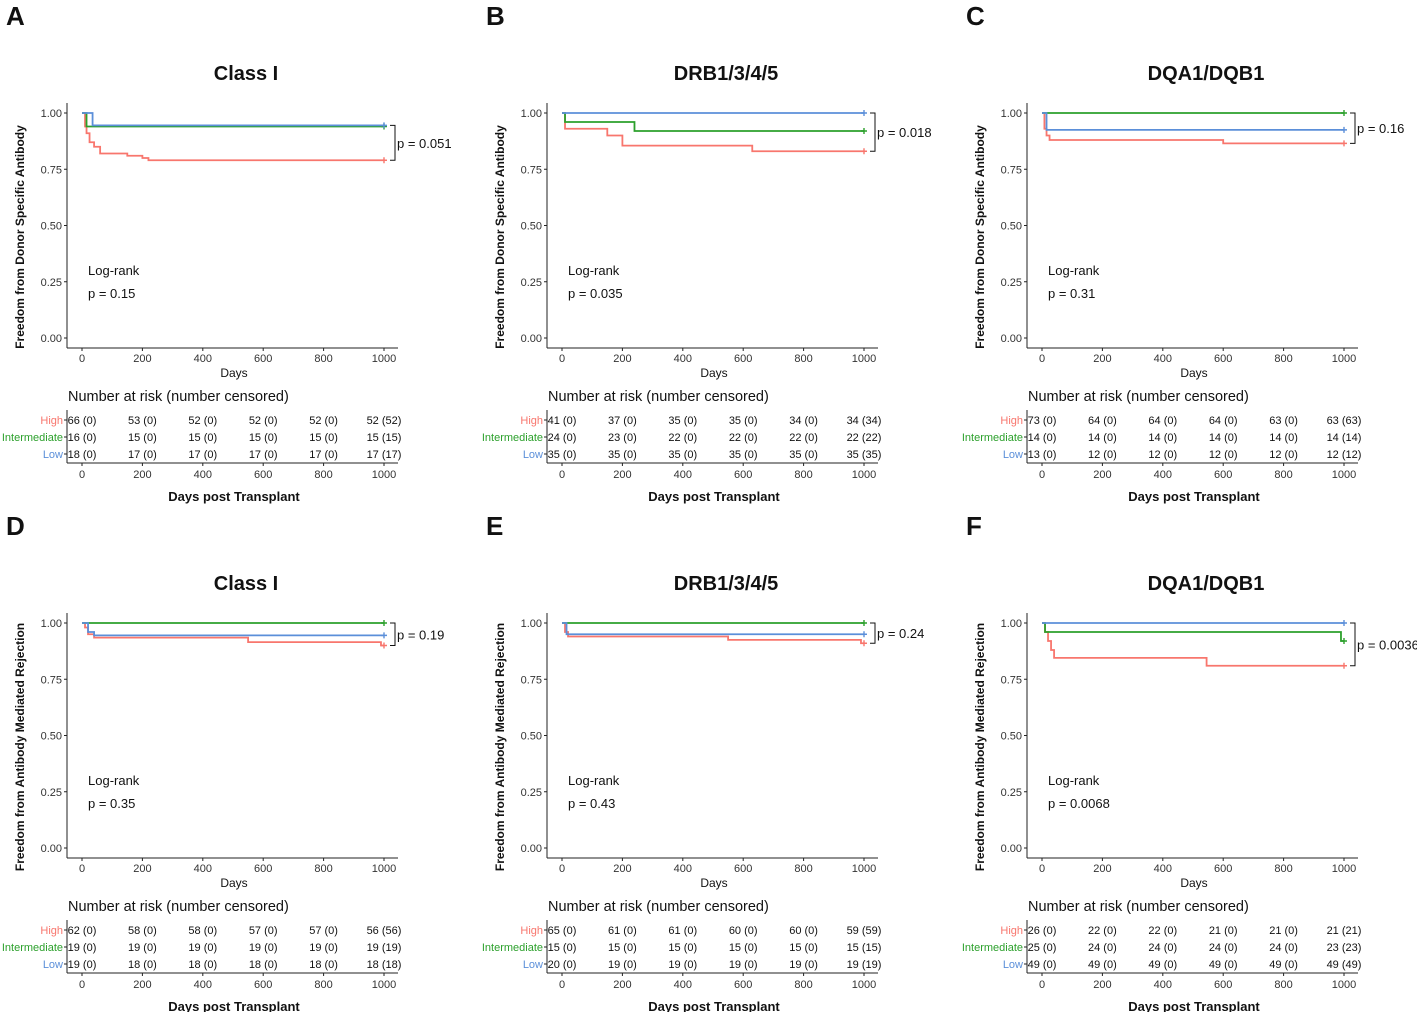 Image resolution: width=1417 pixels, height=1012 pixels. What do you see at coordinates (682, 438) in the screenshot?
I see `risk-cell: 22 (0)` at bounding box center [682, 438].